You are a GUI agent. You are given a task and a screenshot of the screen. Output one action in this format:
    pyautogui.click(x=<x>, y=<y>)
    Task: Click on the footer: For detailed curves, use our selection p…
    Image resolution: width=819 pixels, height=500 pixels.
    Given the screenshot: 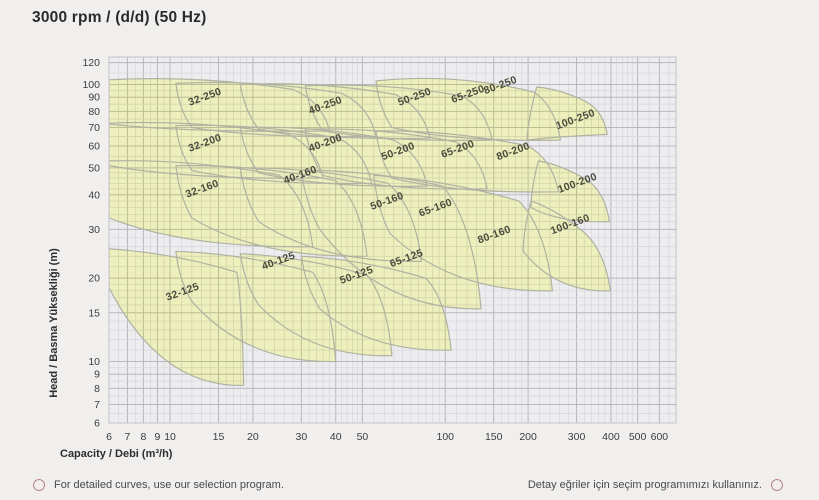 What is the action you would take?
    pyautogui.click(x=409, y=485)
    